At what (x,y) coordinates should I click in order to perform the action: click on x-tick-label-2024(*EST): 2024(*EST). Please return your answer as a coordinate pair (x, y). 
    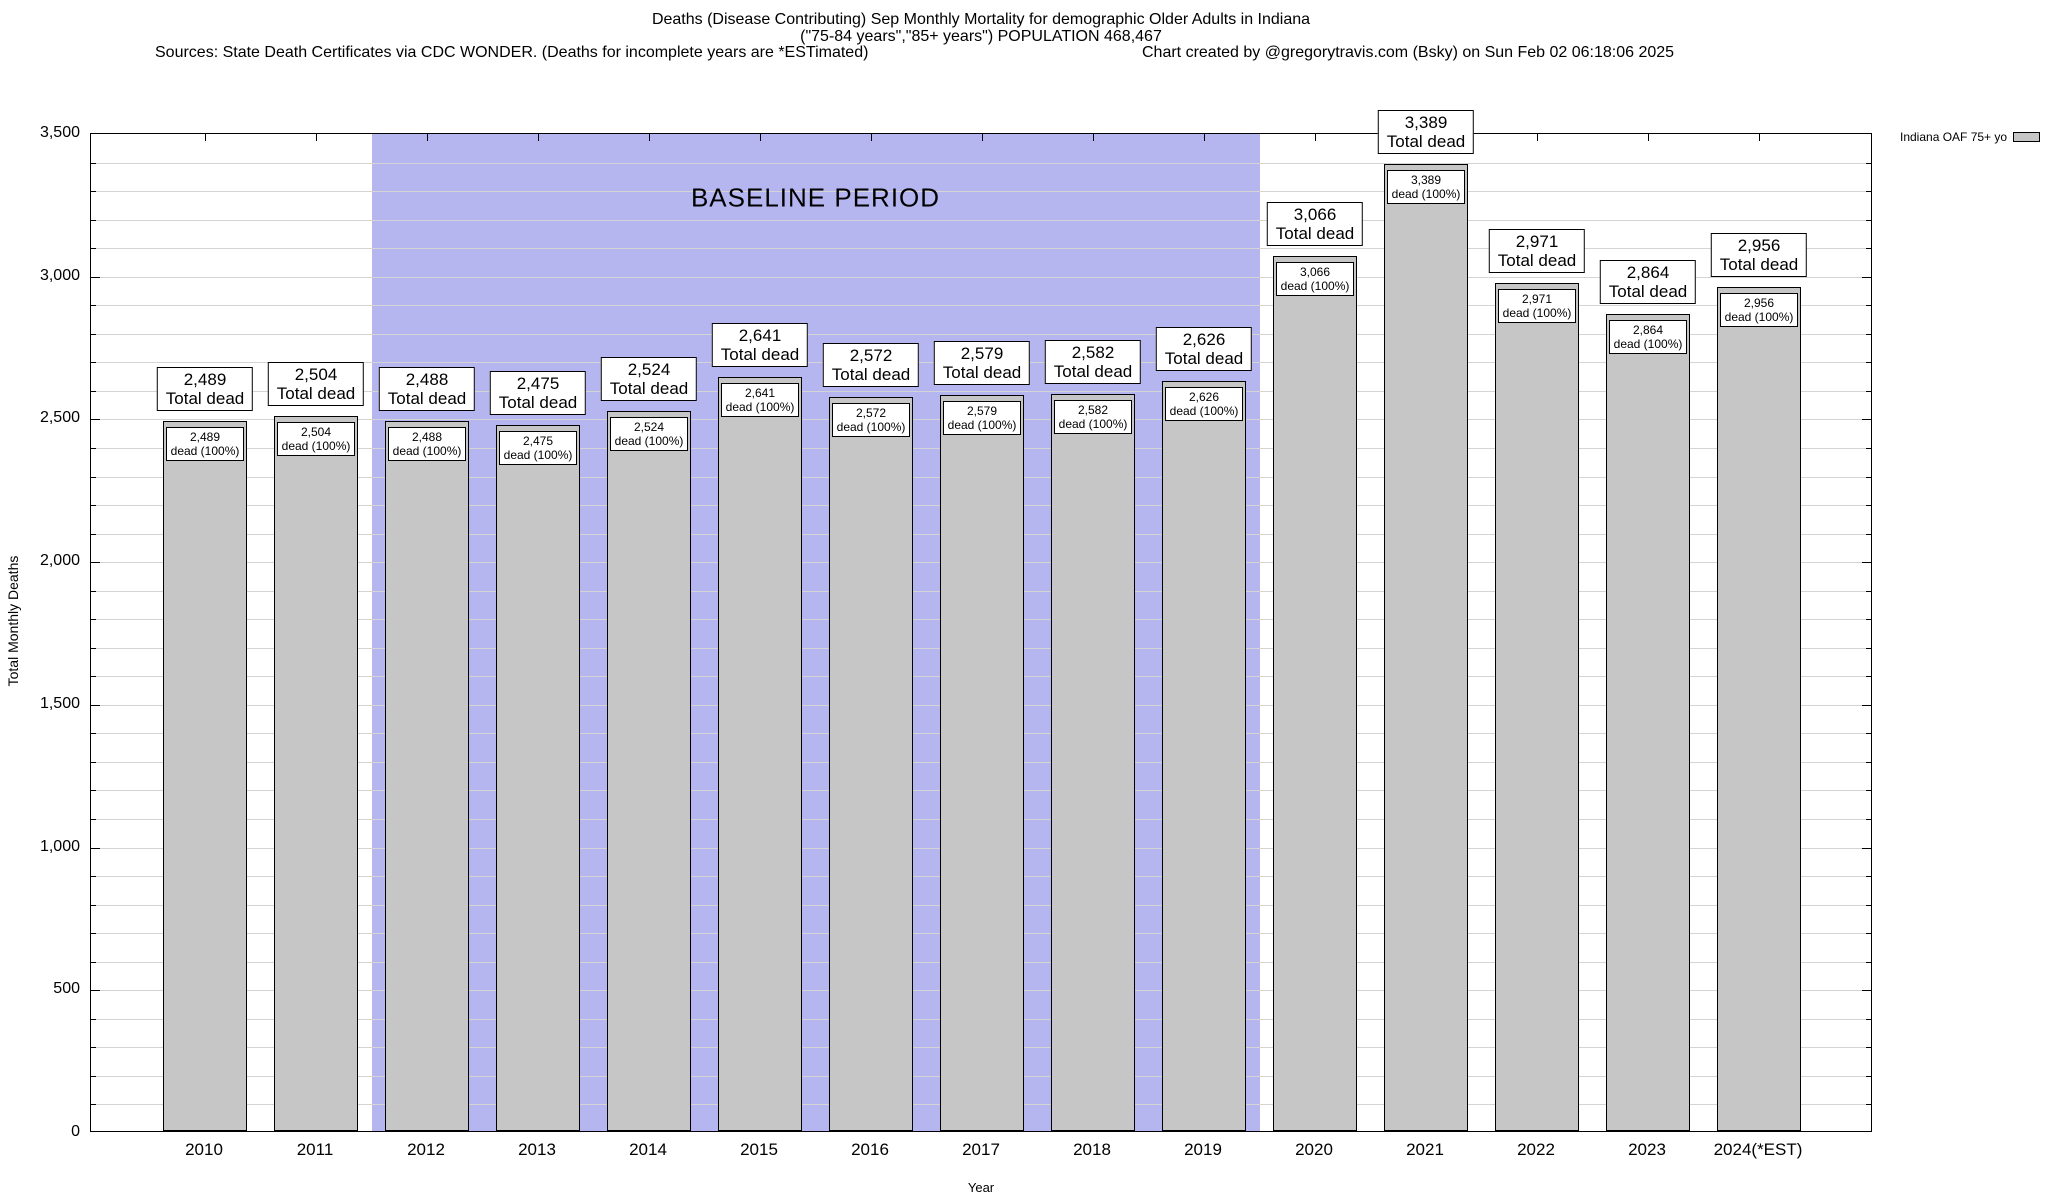
    Looking at the image, I should click on (1758, 1149).